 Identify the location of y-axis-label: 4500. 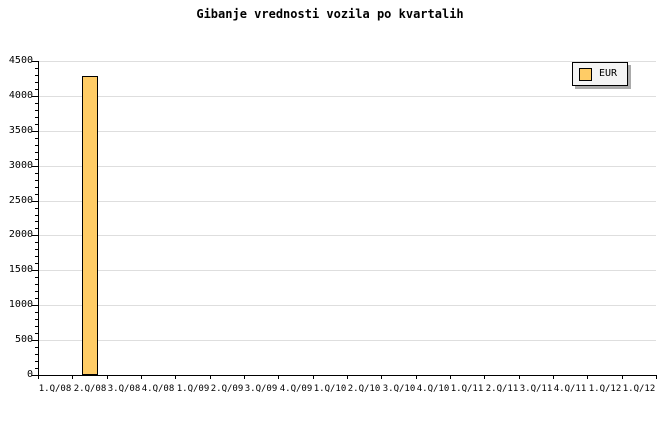
(20, 60).